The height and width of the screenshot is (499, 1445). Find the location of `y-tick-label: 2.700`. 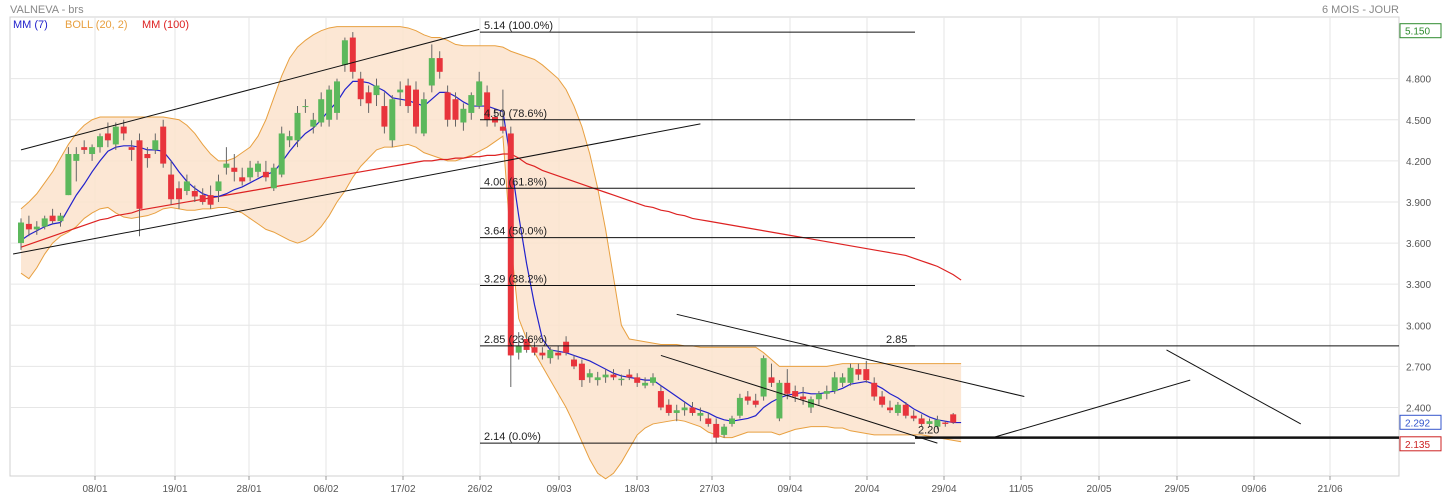

y-tick-label: 2.700 is located at coordinates (1418, 367).